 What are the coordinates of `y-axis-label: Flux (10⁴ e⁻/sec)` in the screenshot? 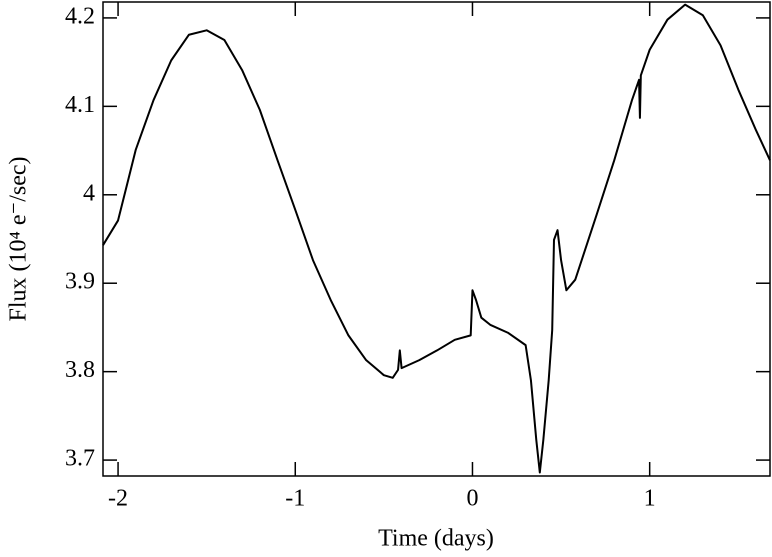 It's located at (19, 239).